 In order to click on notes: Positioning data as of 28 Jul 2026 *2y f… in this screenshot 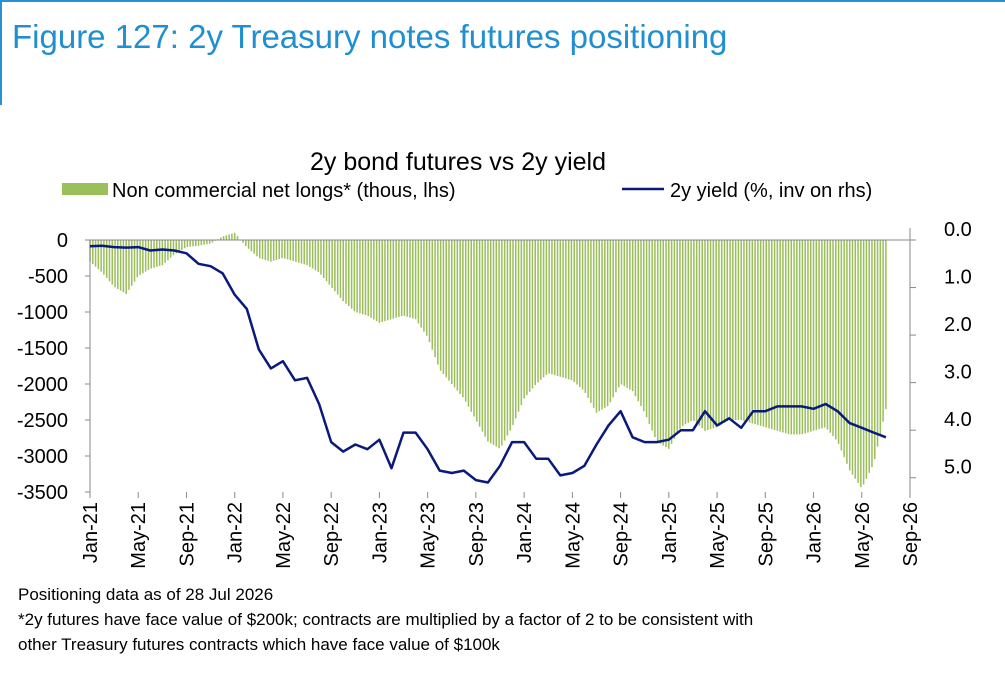, I will do `click(385, 621)`.